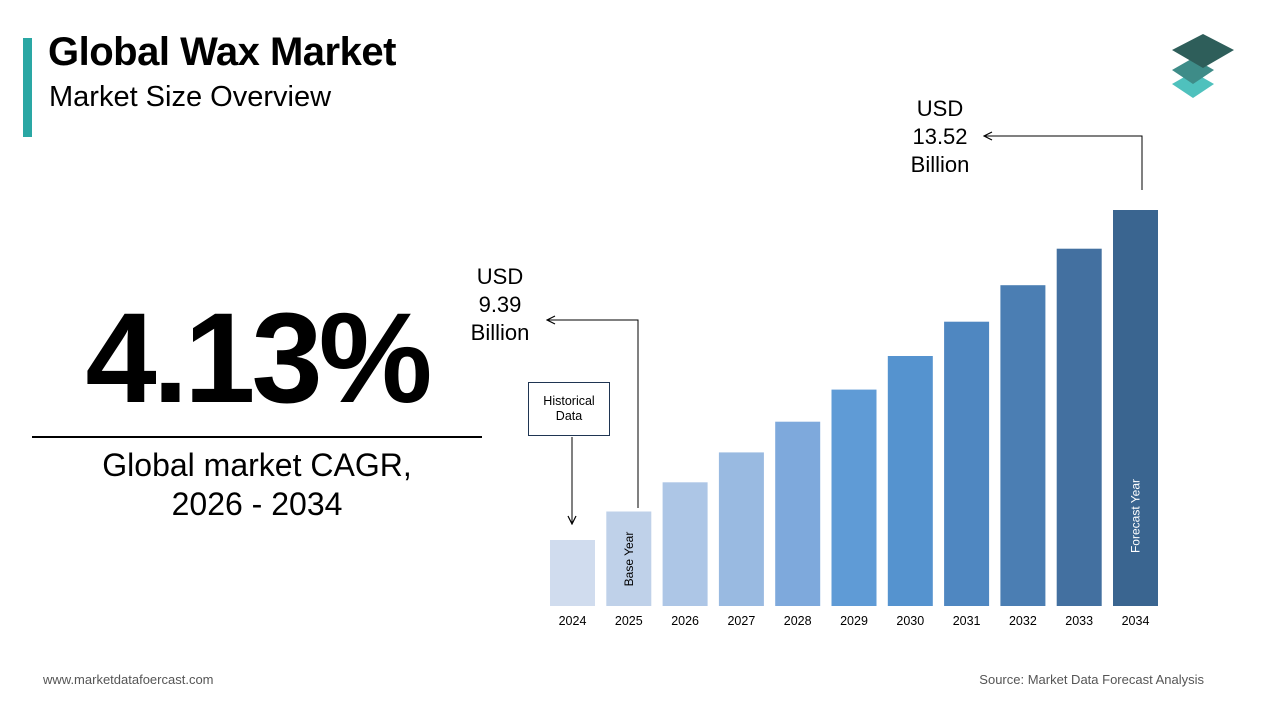  What do you see at coordinates (257, 437) in the screenshot?
I see `cagr-divider` at bounding box center [257, 437].